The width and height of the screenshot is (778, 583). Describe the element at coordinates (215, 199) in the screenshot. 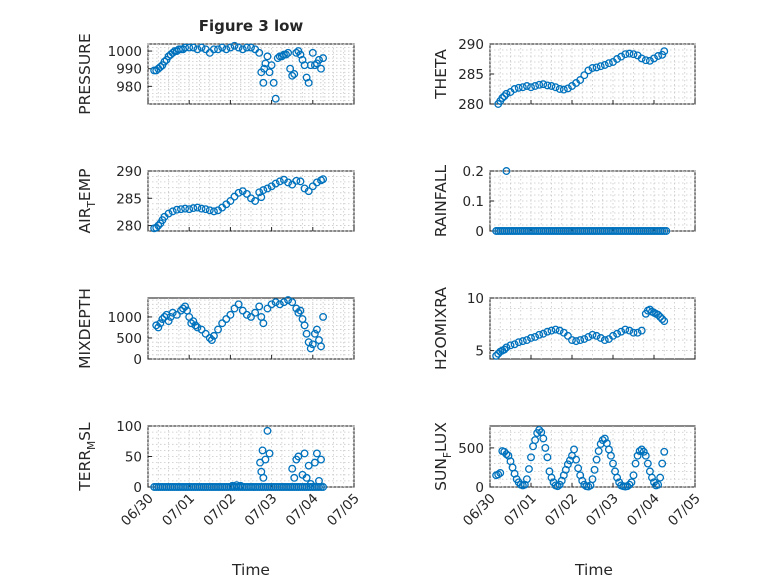

I see `subplot-3: 280 285 290 AIRTEMP` at that location.